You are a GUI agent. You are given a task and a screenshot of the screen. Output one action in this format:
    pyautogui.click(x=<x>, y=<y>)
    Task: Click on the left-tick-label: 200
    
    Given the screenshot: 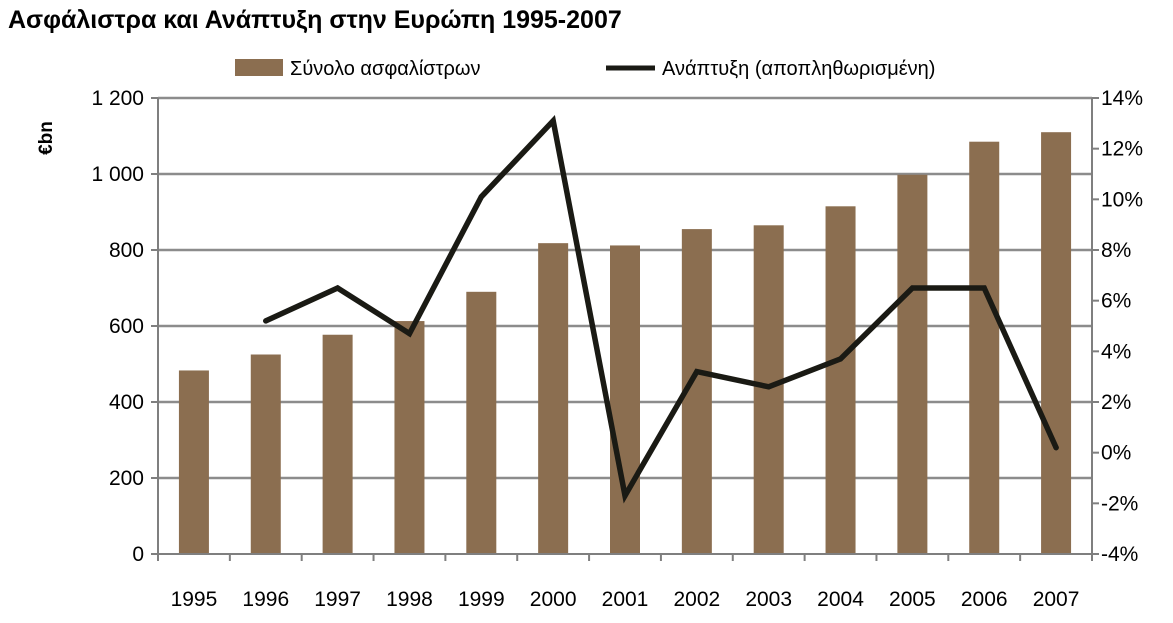 What is the action you would take?
    pyautogui.click(x=126, y=478)
    